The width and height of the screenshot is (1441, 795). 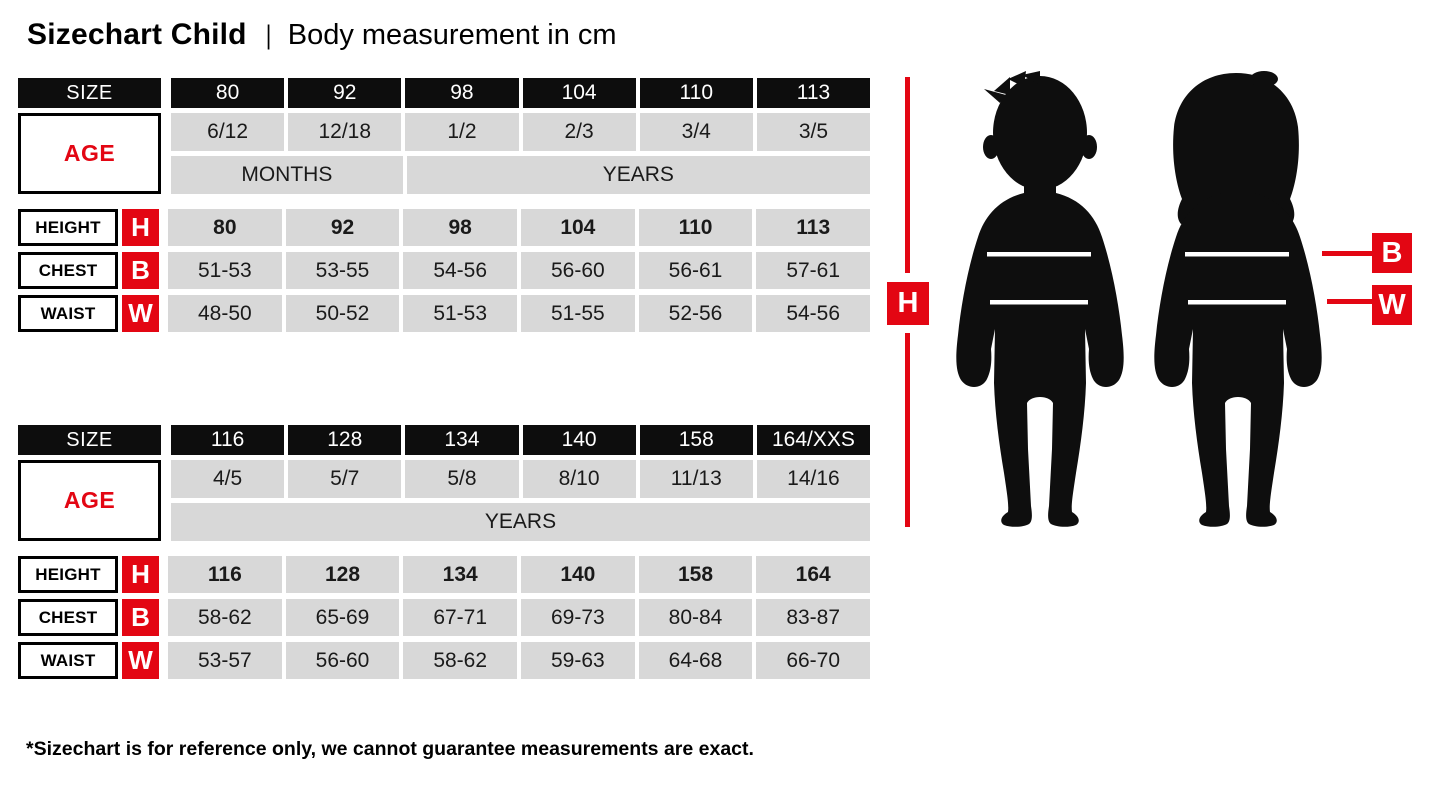 I want to click on chest-label: CHEST, so click(x=68, y=617).